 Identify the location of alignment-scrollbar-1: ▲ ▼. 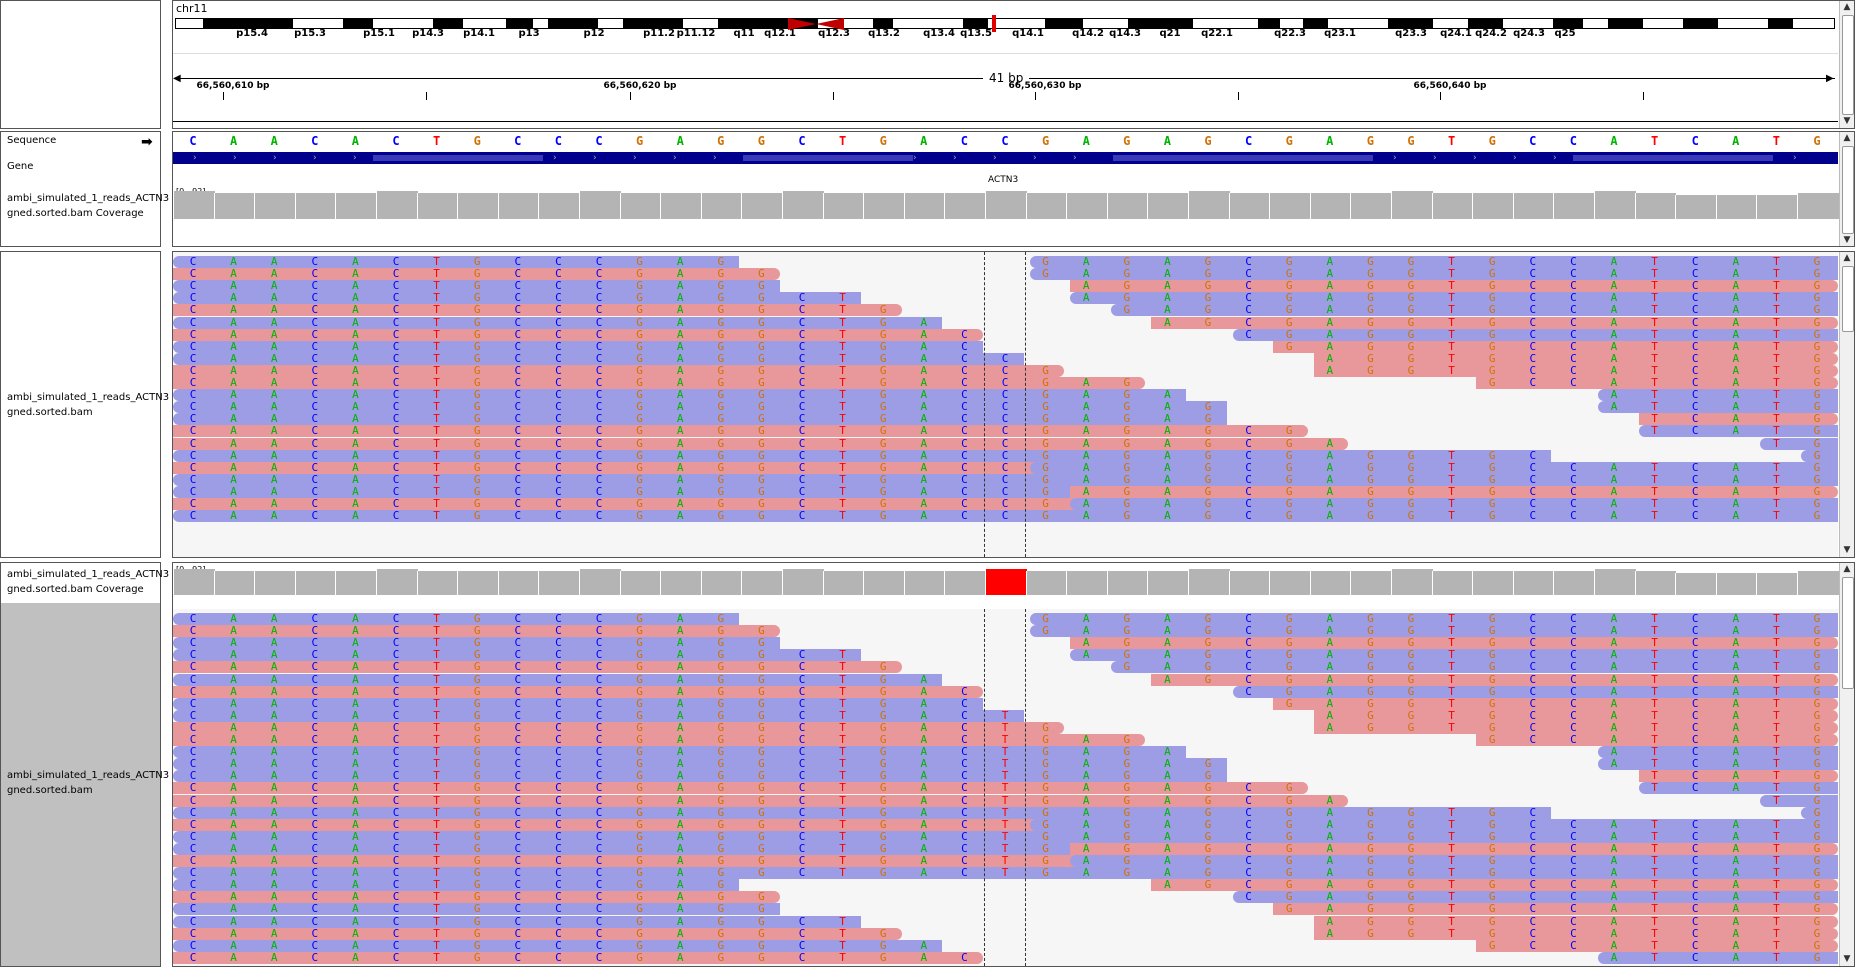
(1846, 404).